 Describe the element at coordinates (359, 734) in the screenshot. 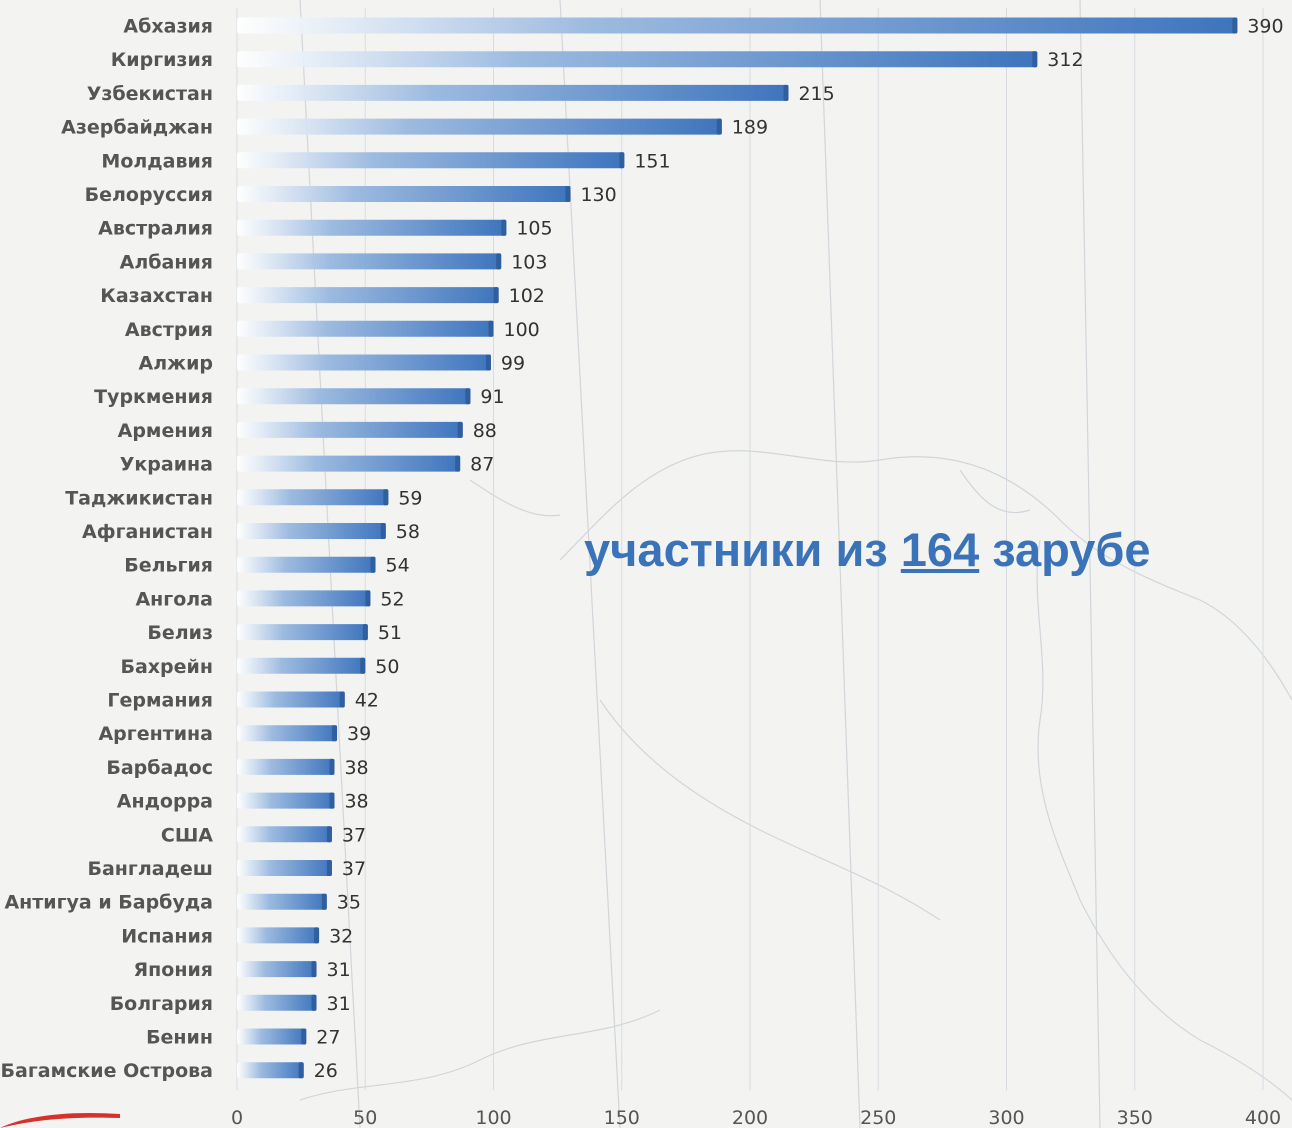

I see `value-label: 39` at that location.